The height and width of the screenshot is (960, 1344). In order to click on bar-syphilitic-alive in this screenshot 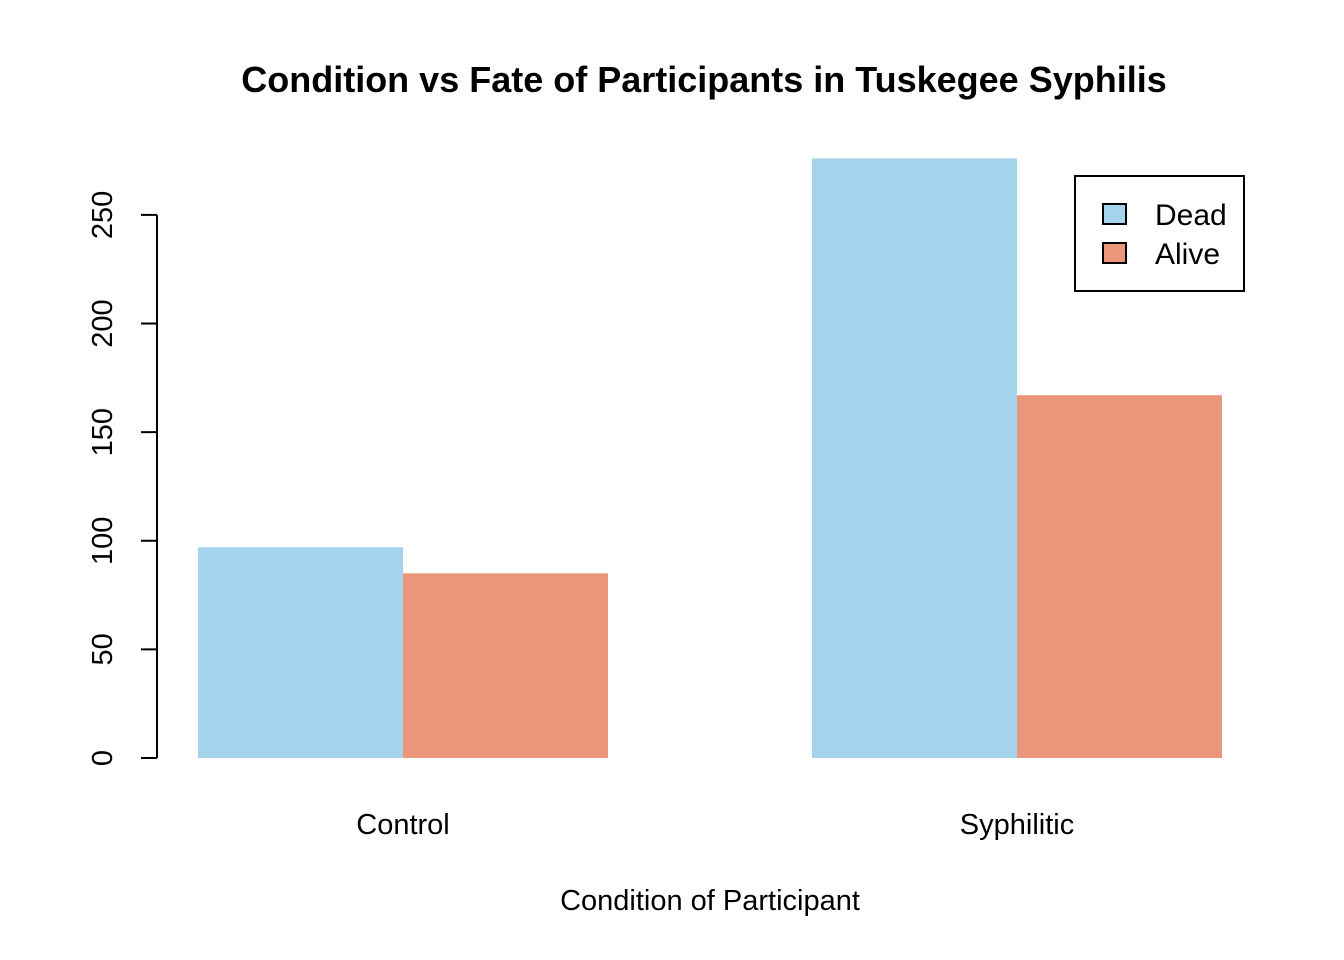, I will do `click(1119, 576)`.